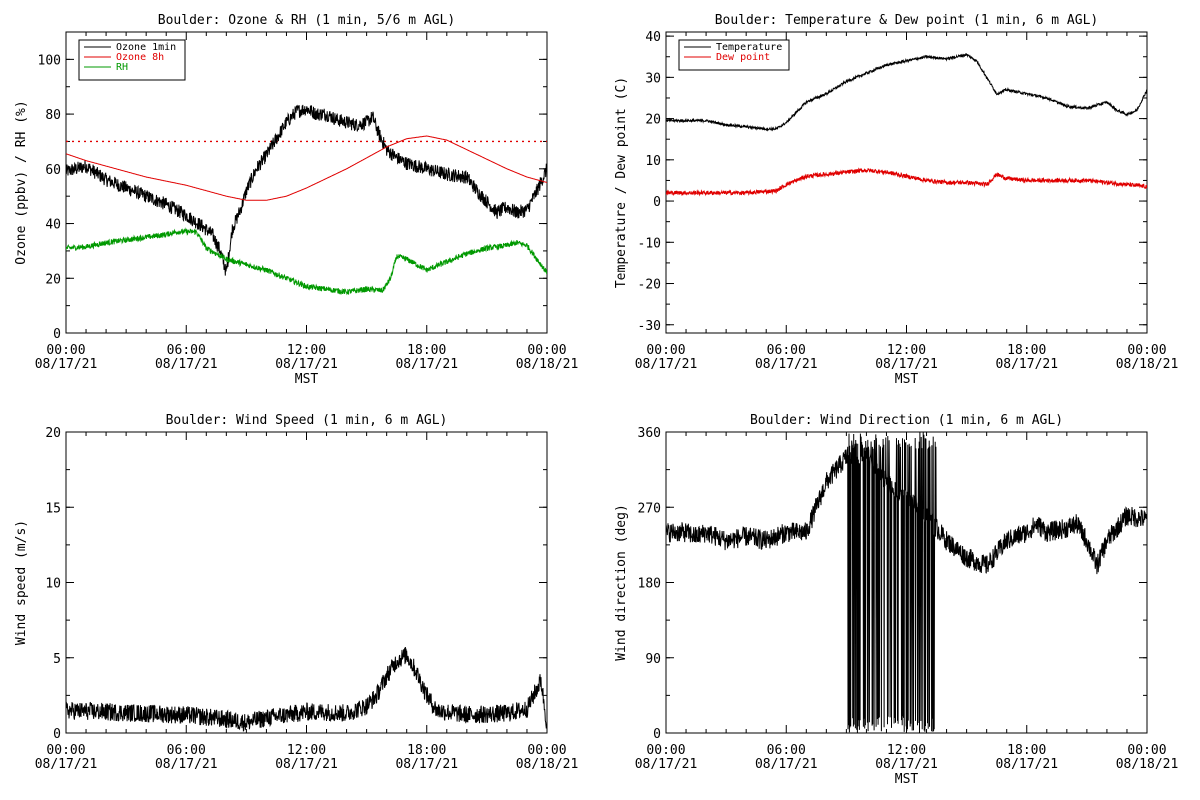  I want to click on chart-title: Boulder: Wind Speed (1 min, 6 m AGL), so click(307, 420).